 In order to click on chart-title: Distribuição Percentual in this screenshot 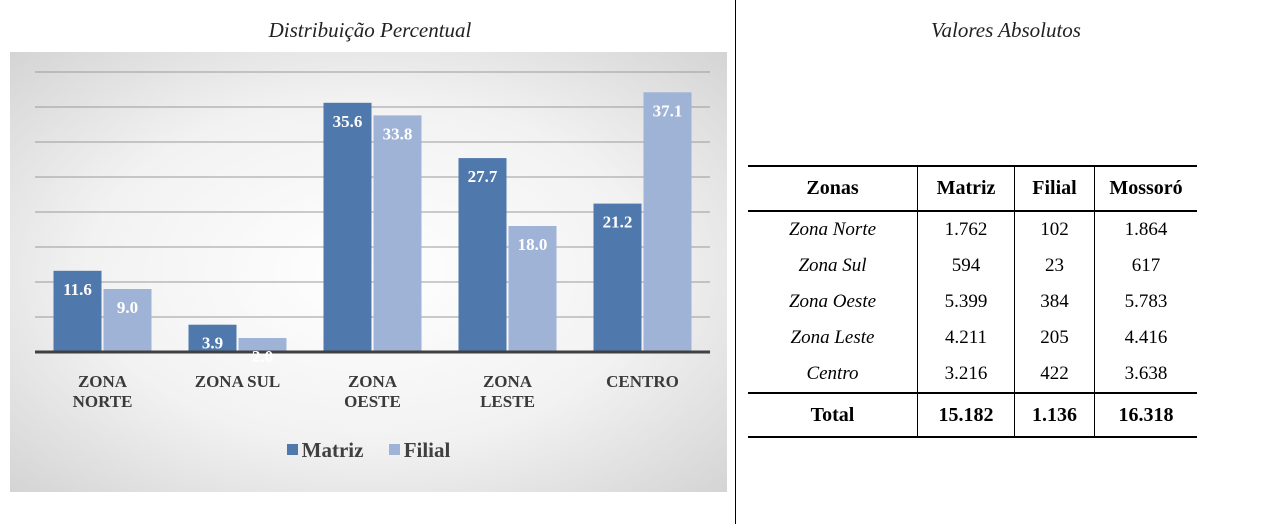, I will do `click(370, 30)`.